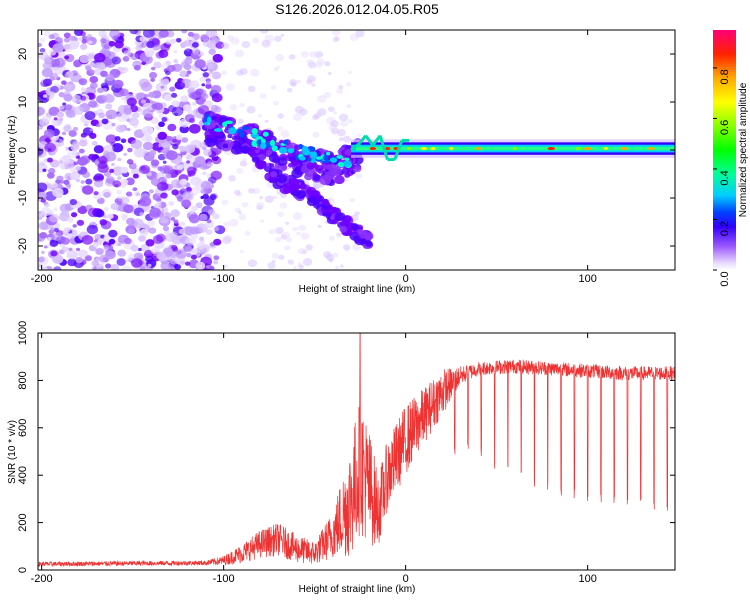 The image size is (750, 600). I want to click on y-tick-label: 20, so click(23, 54).